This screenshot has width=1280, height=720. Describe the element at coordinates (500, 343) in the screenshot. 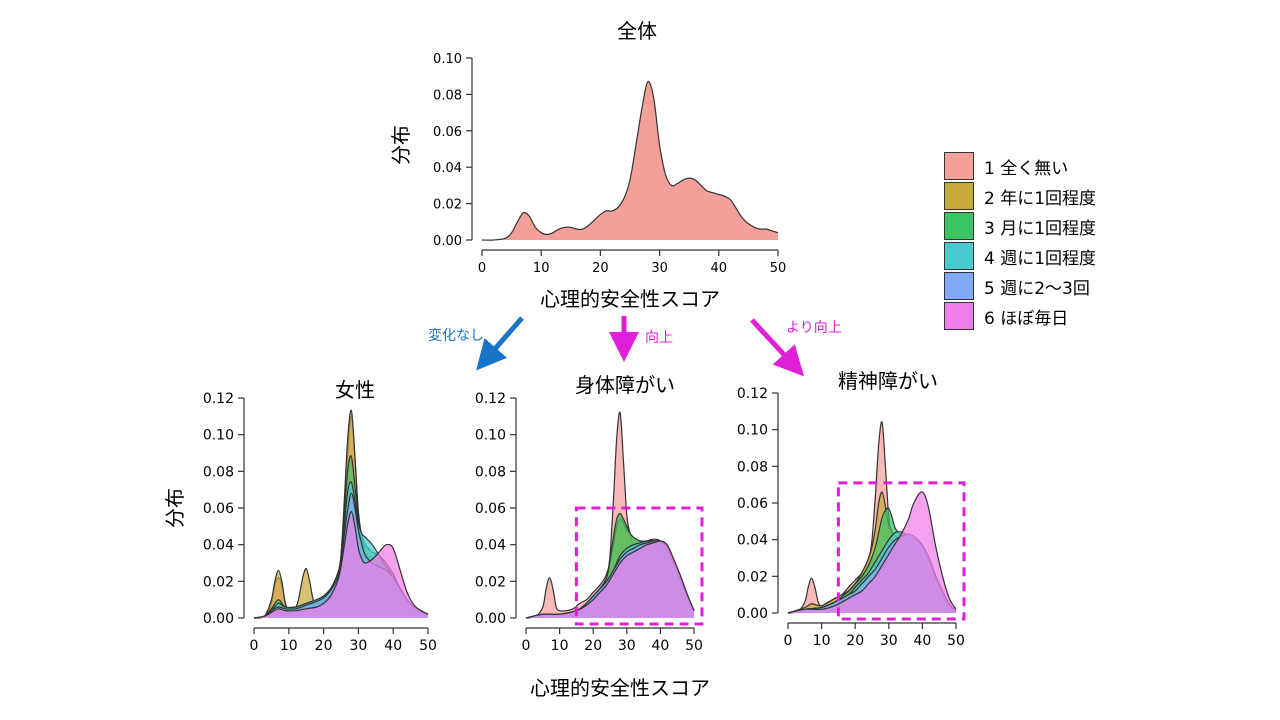

I see `arrow-no-change` at that location.